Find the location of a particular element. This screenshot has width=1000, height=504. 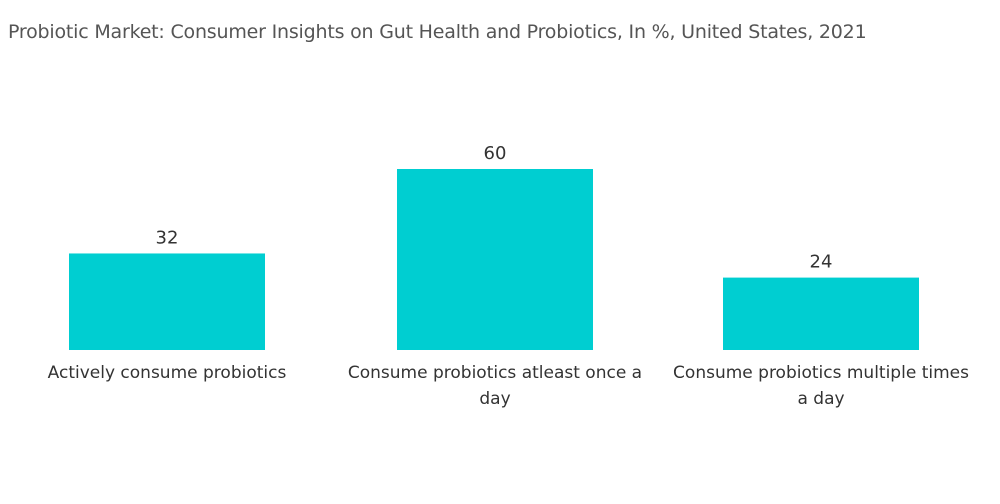

data-label-1: 32 is located at coordinates (167, 237).